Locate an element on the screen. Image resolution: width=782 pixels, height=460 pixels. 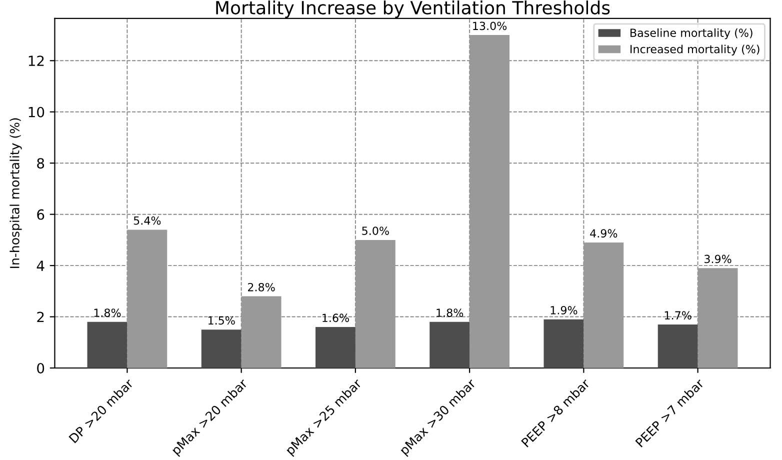
y-tick-label: 0 is located at coordinates (40, 368).